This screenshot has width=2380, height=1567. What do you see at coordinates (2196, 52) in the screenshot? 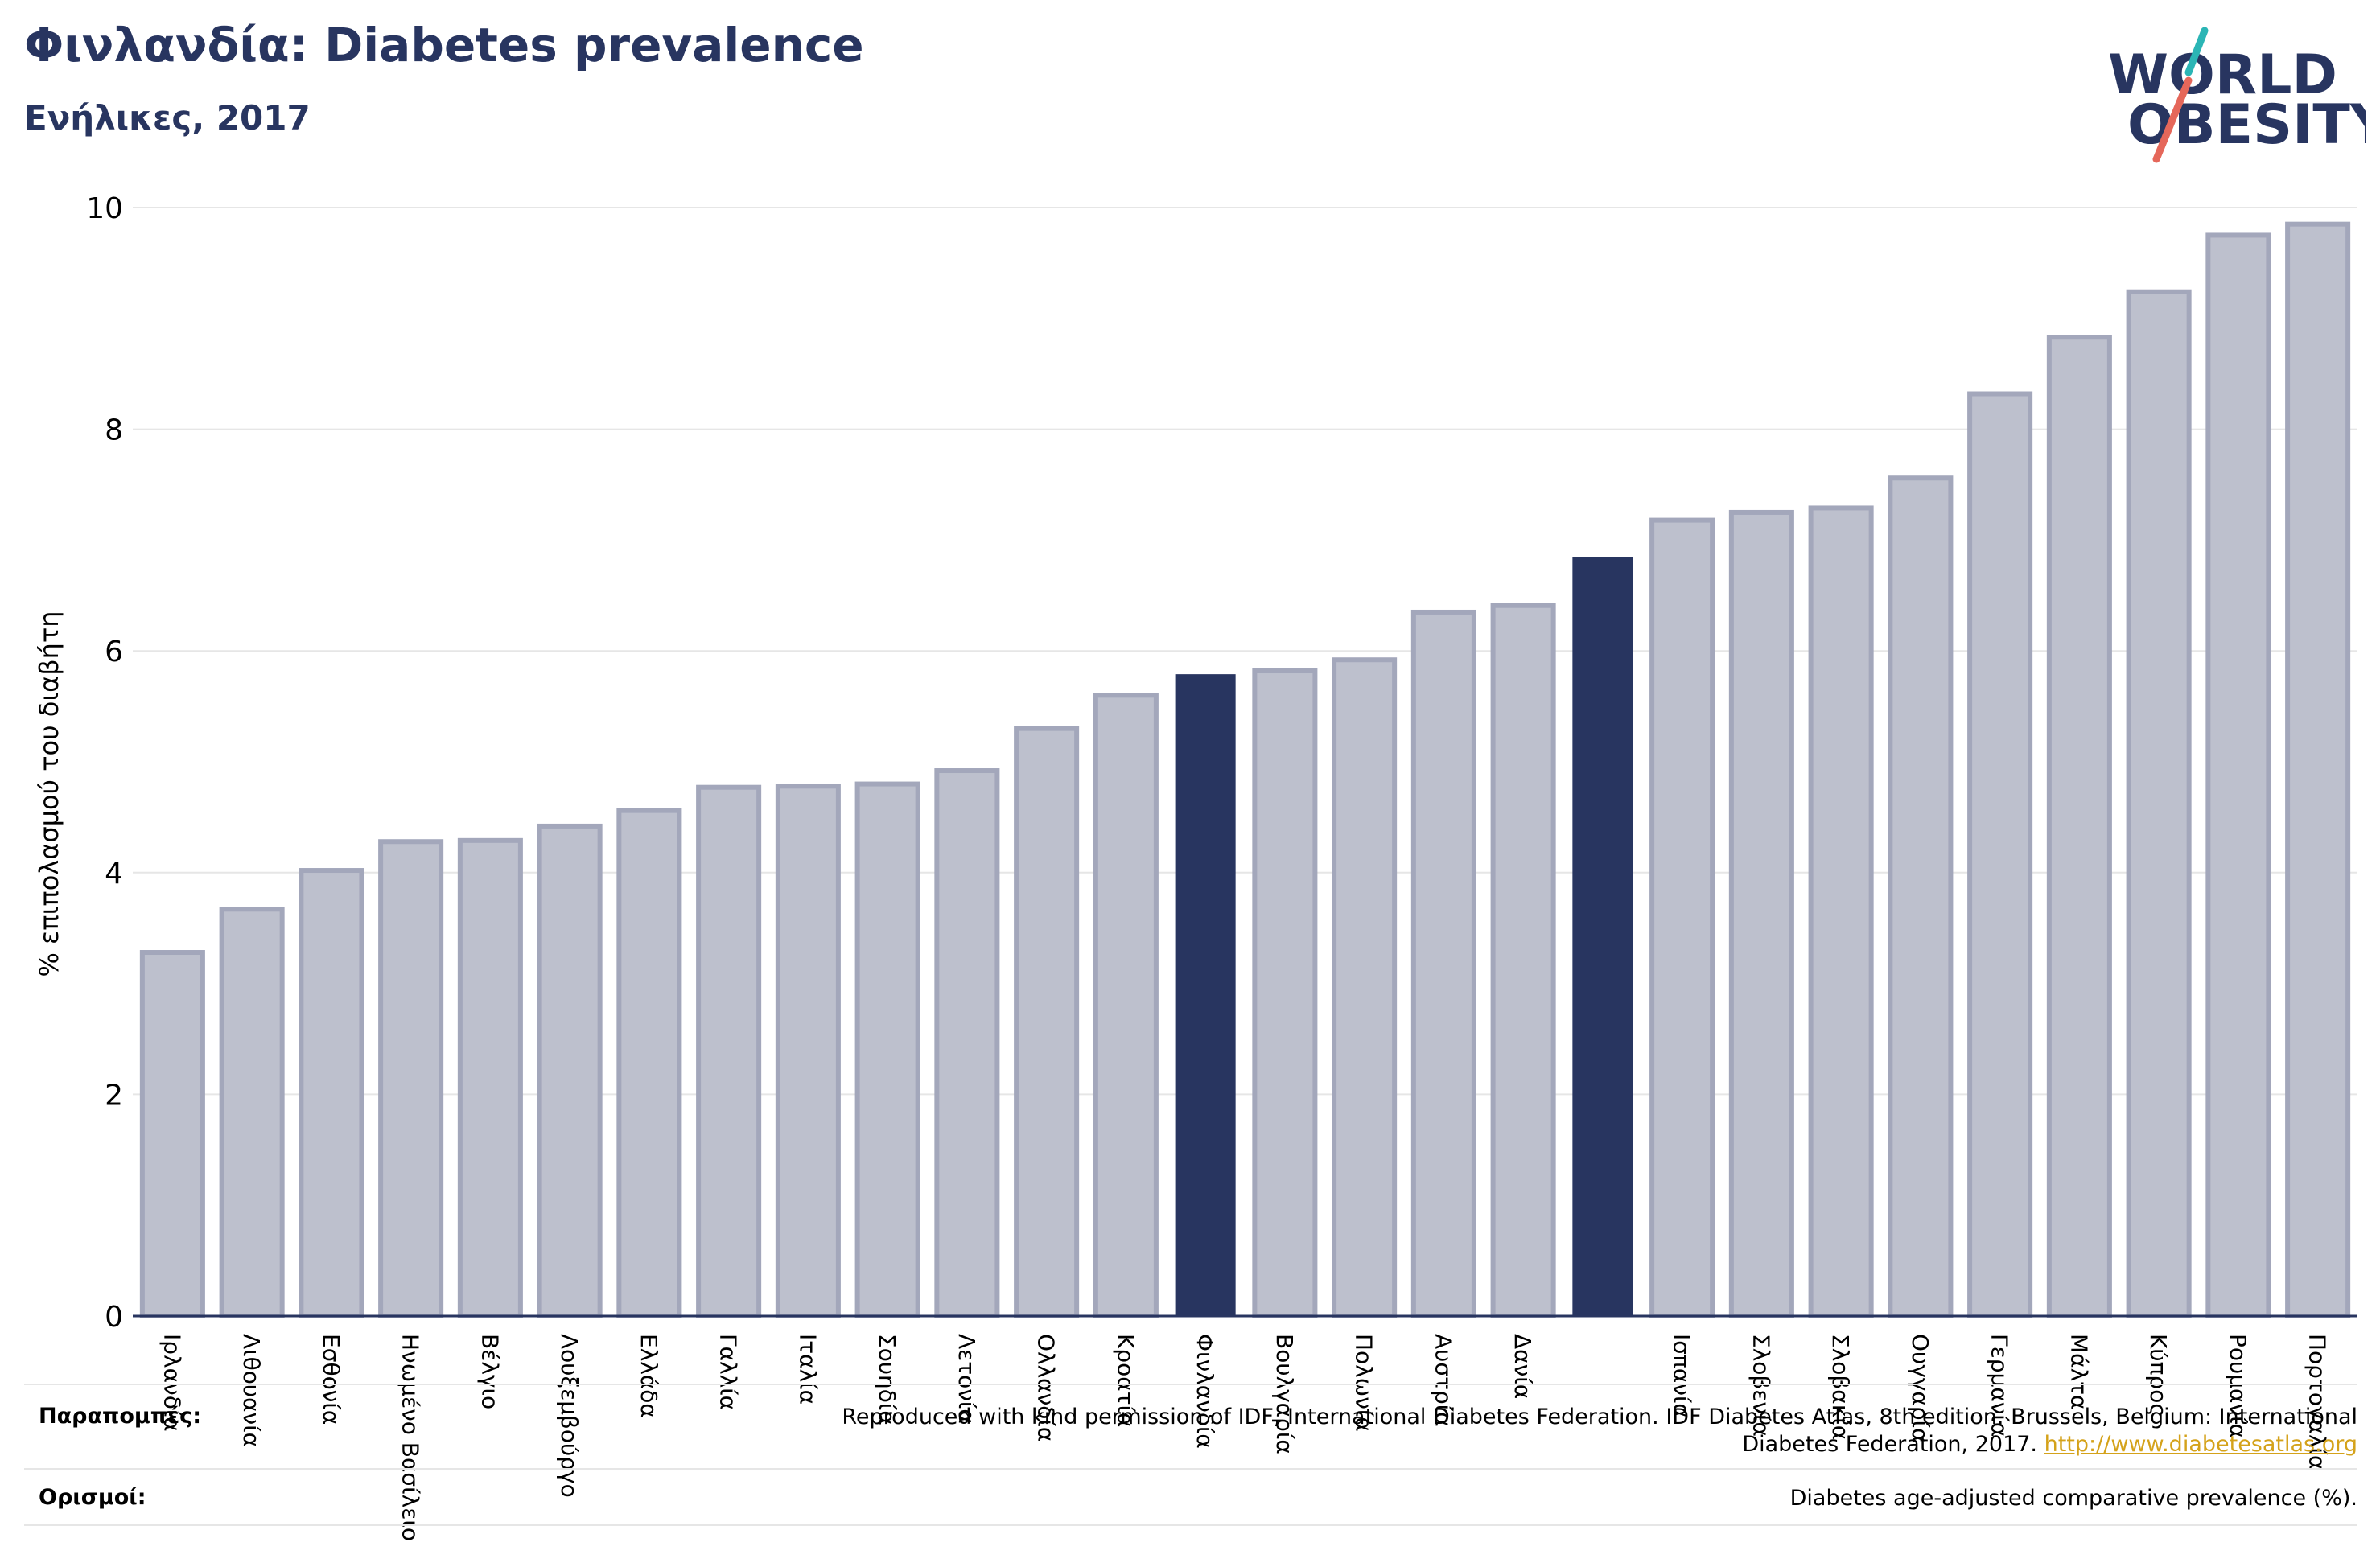
I see `logo-slash-top` at bounding box center [2196, 52].